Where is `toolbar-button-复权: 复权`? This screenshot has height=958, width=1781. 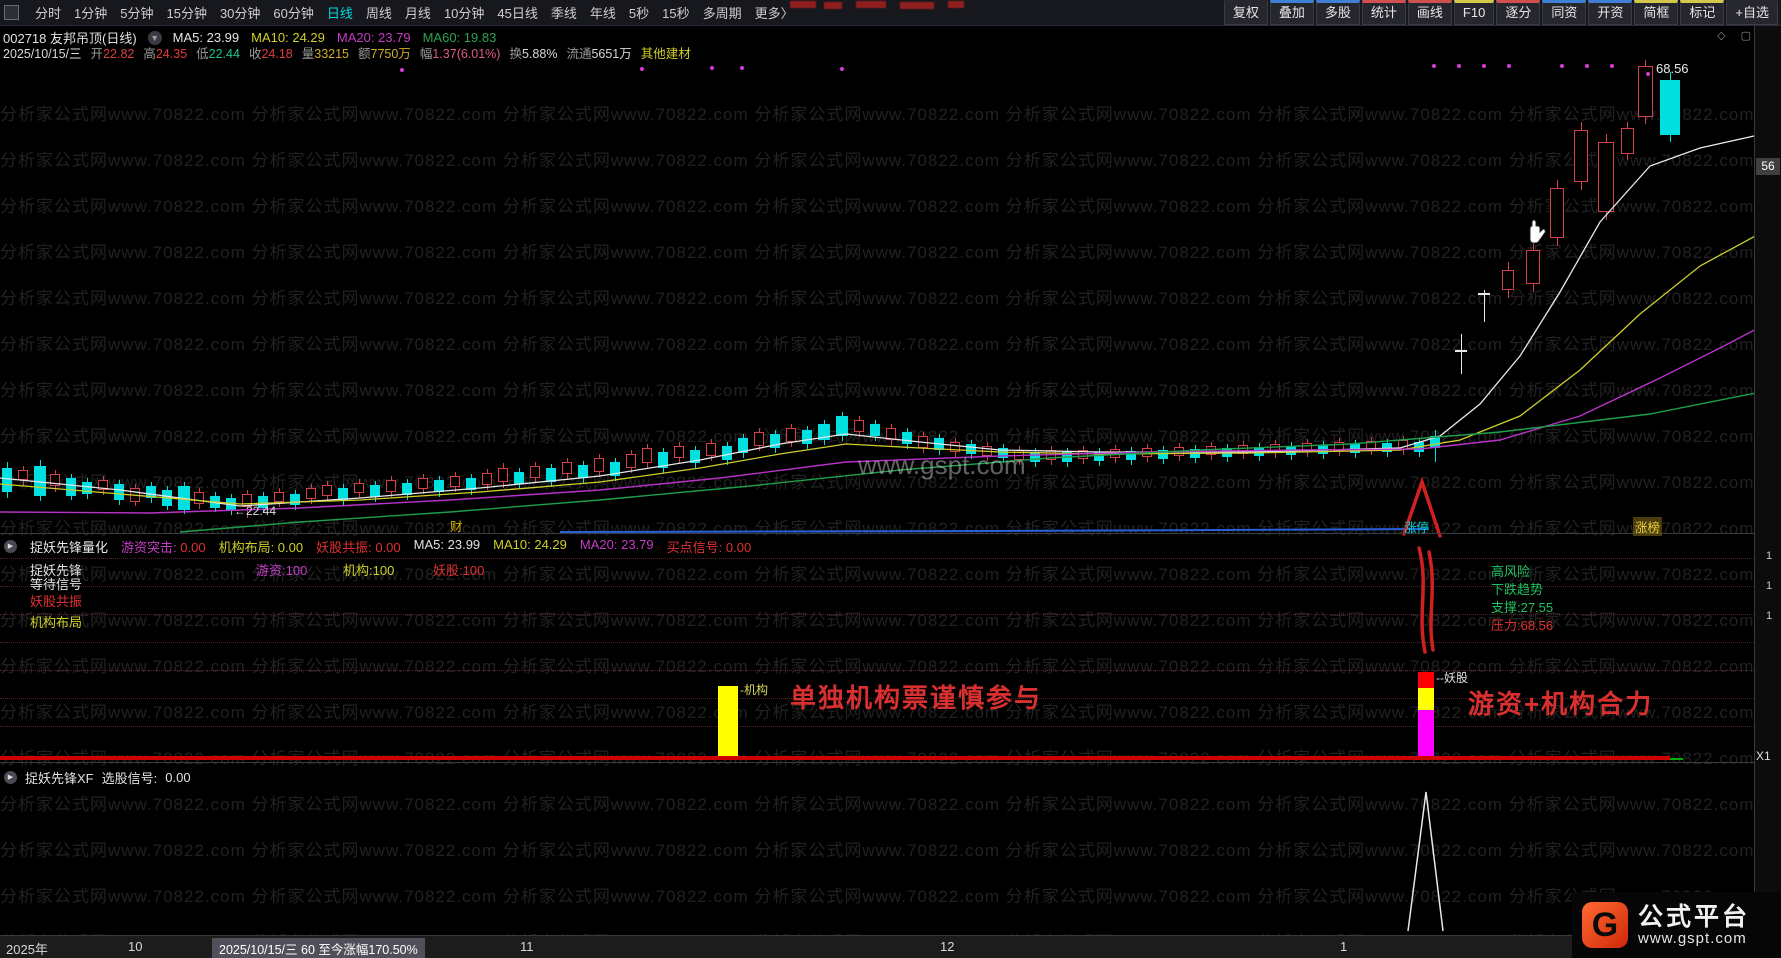
toolbar-button-复权: 复权 is located at coordinates (1245, 12).